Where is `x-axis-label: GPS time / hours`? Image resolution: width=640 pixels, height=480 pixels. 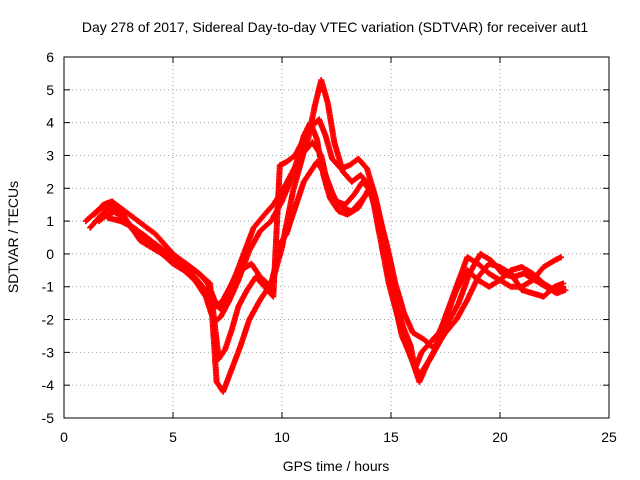
x-axis-label: GPS time / hours is located at coordinates (336, 466).